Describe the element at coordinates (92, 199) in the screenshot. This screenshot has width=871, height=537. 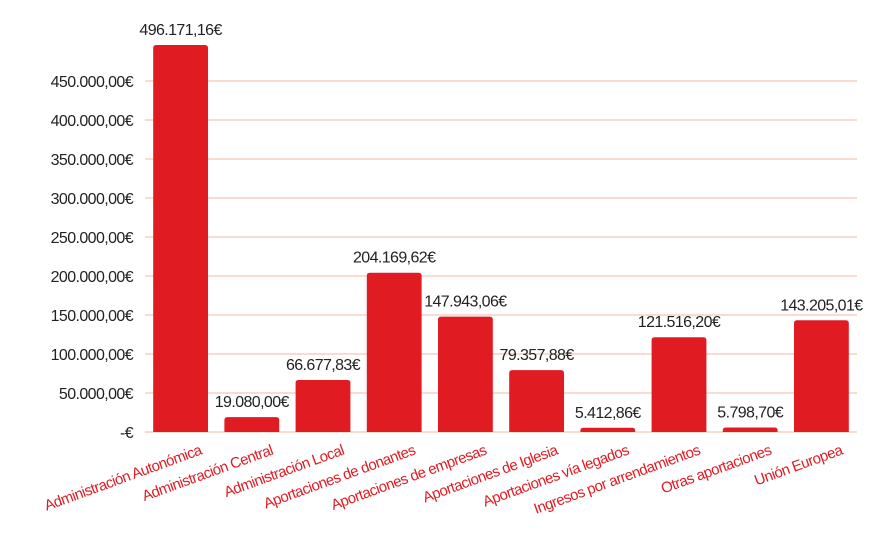
I see `y-tick-label: 300.000,00€` at that location.